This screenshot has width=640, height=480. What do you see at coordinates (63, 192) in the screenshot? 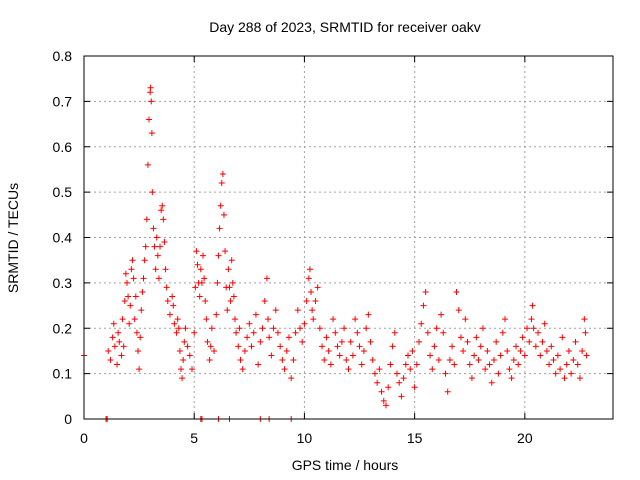
I see `y-tick-label: 0.5` at bounding box center [63, 192].